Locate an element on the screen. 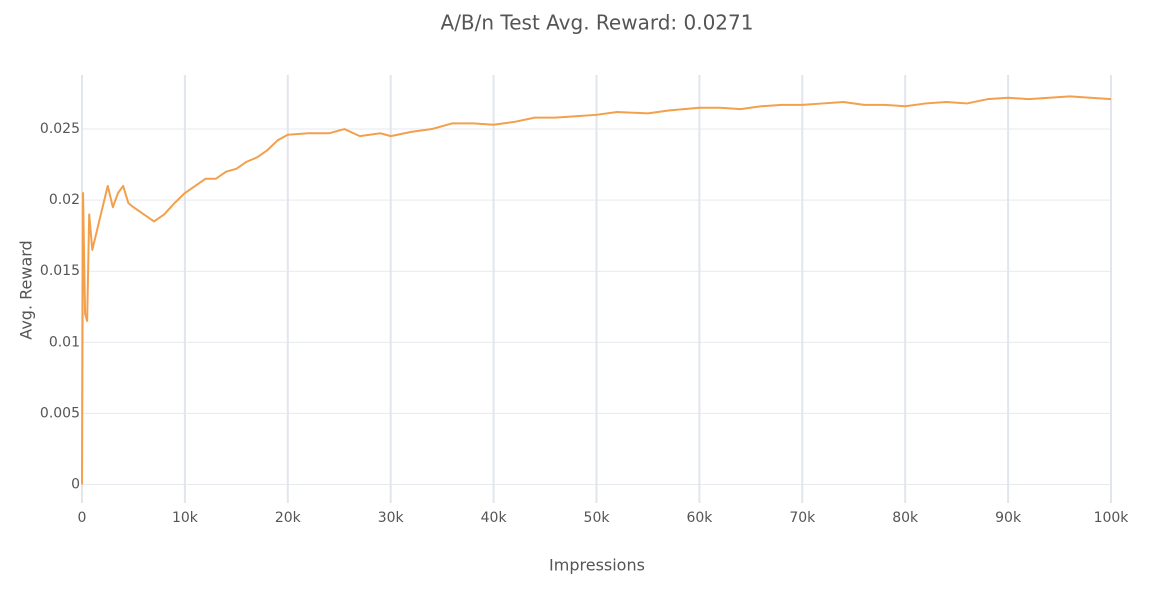 This screenshot has height=597, width=1151. x-tick-label: 30k is located at coordinates (391, 518).